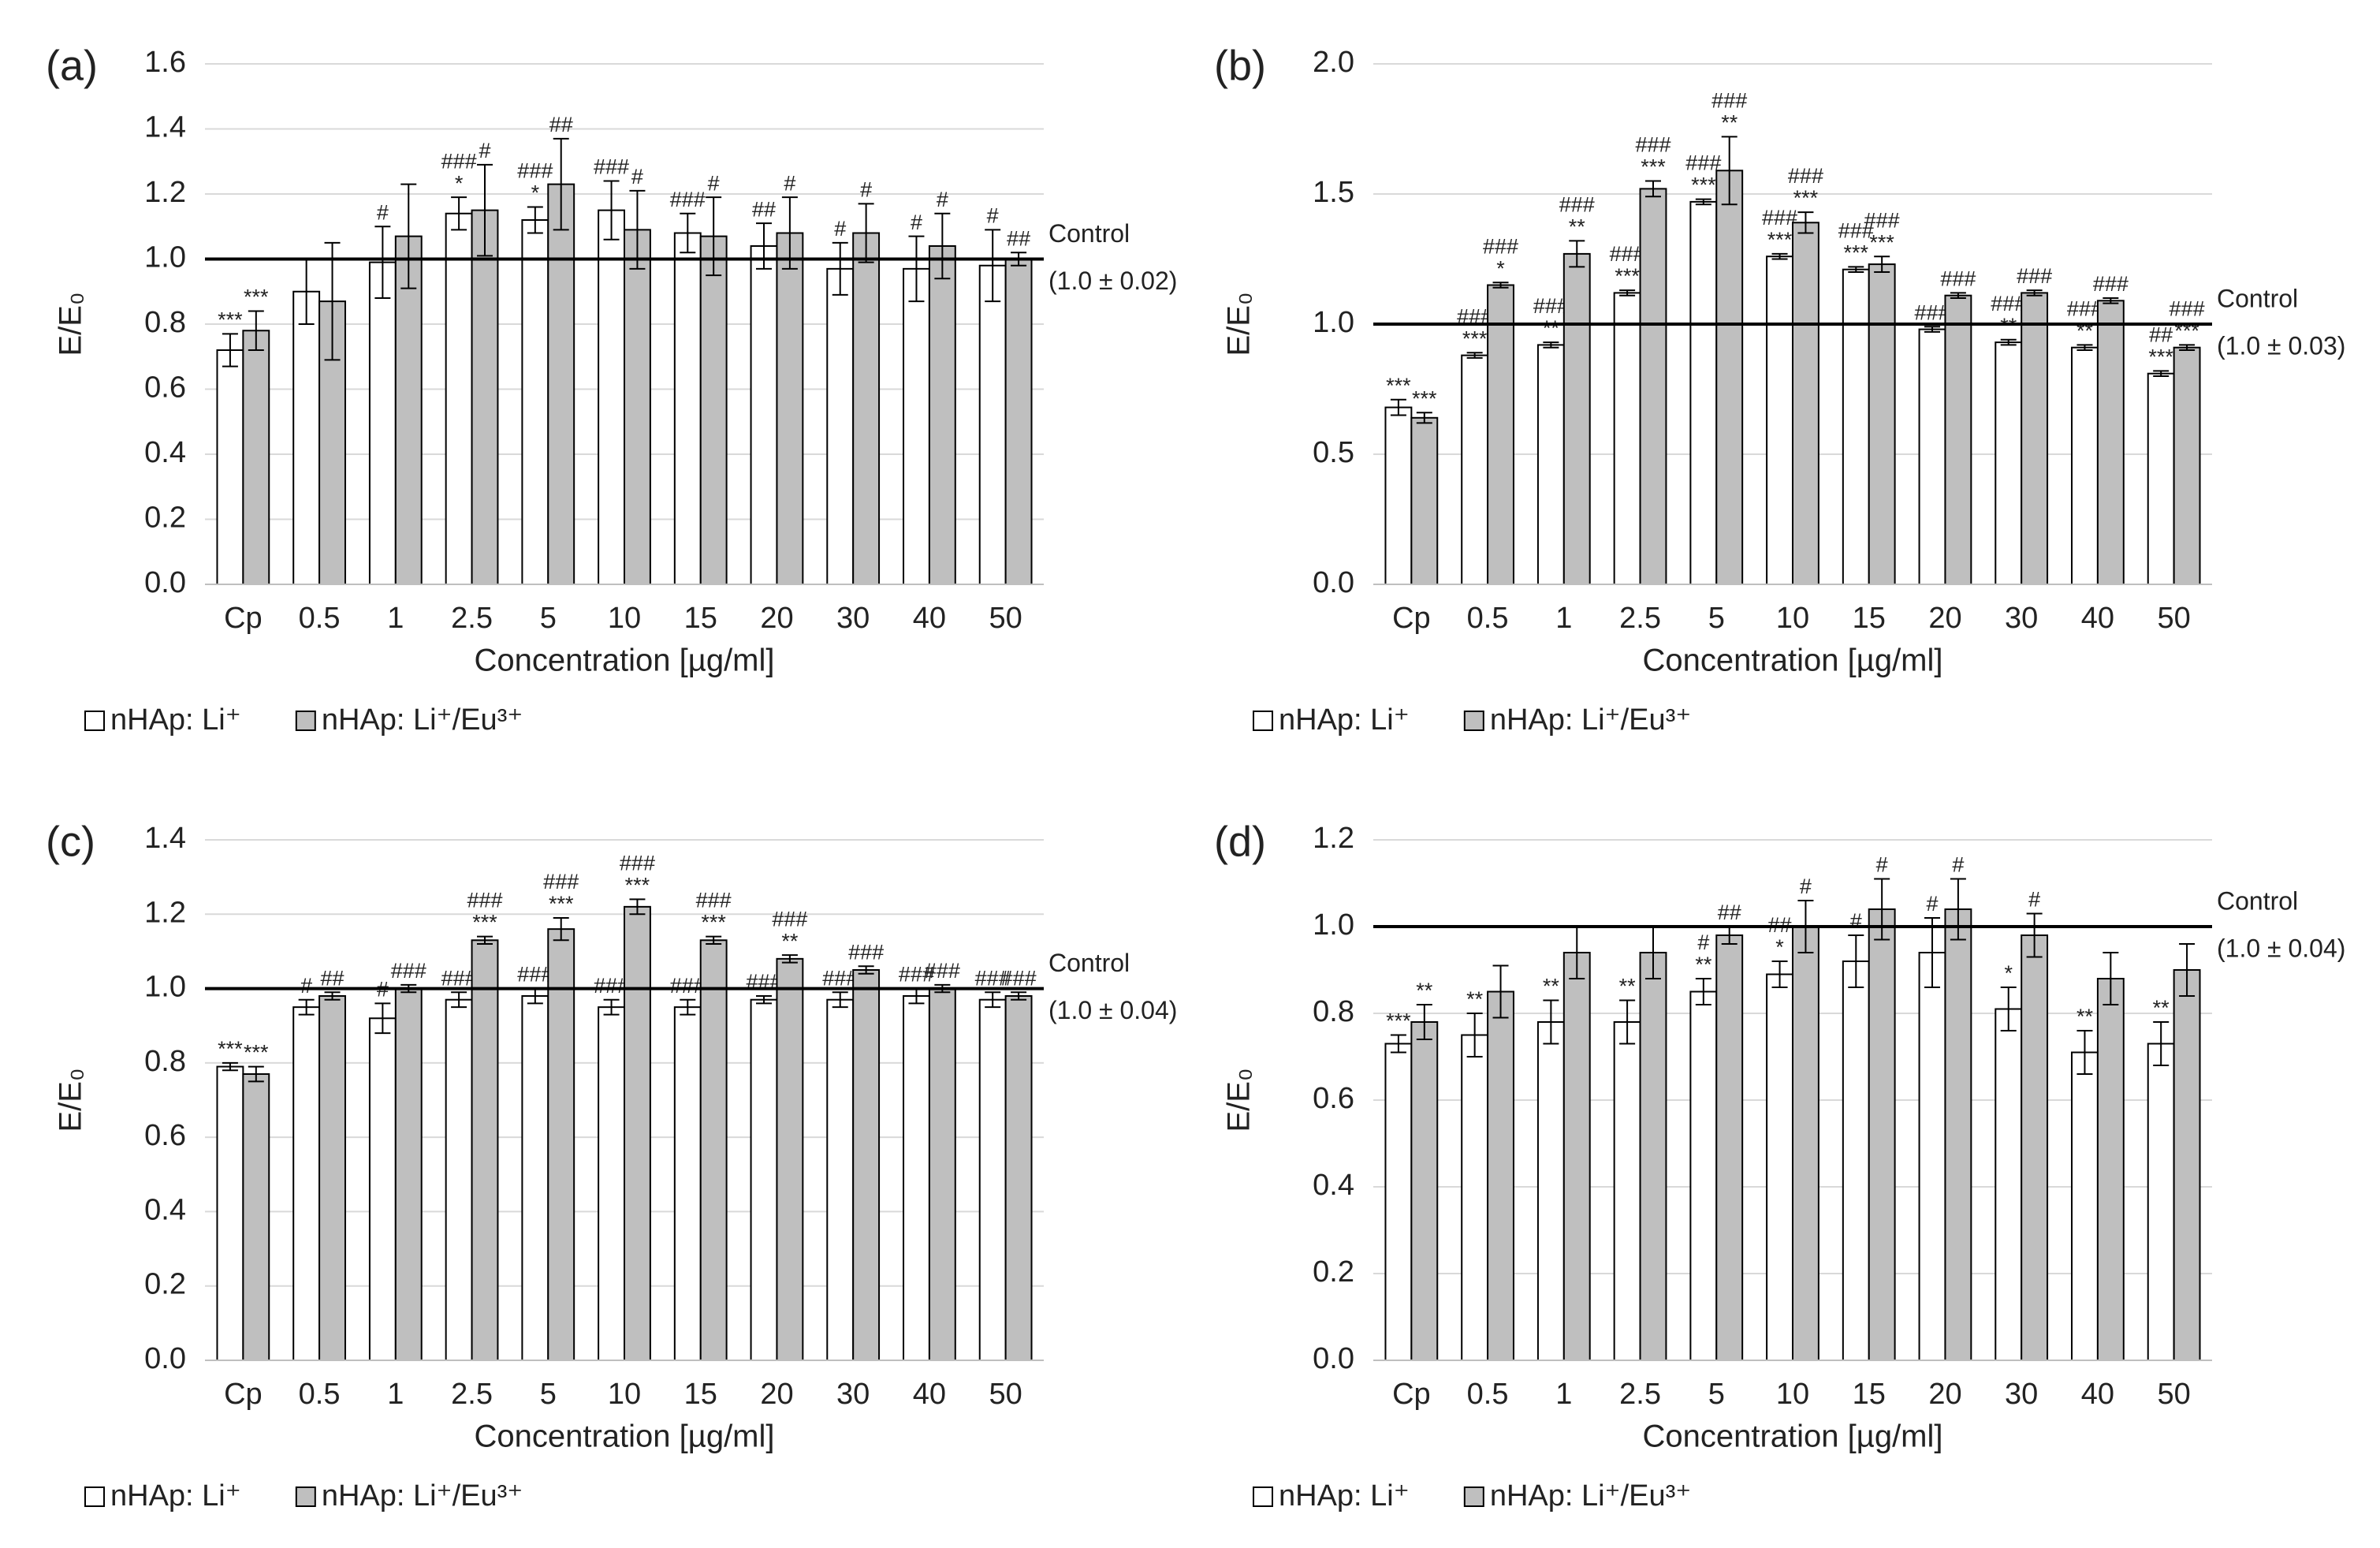  Describe the element at coordinates (1793, 661) in the screenshot. I see `x-axis-label: Concentration [µg/ml]` at that location.